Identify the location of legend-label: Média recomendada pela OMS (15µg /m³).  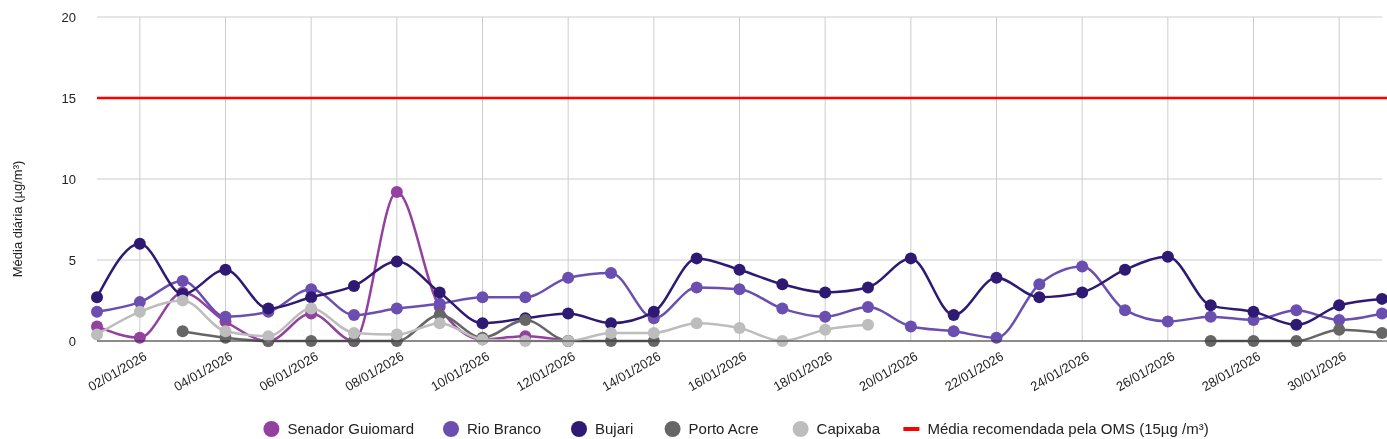
(1068, 429).